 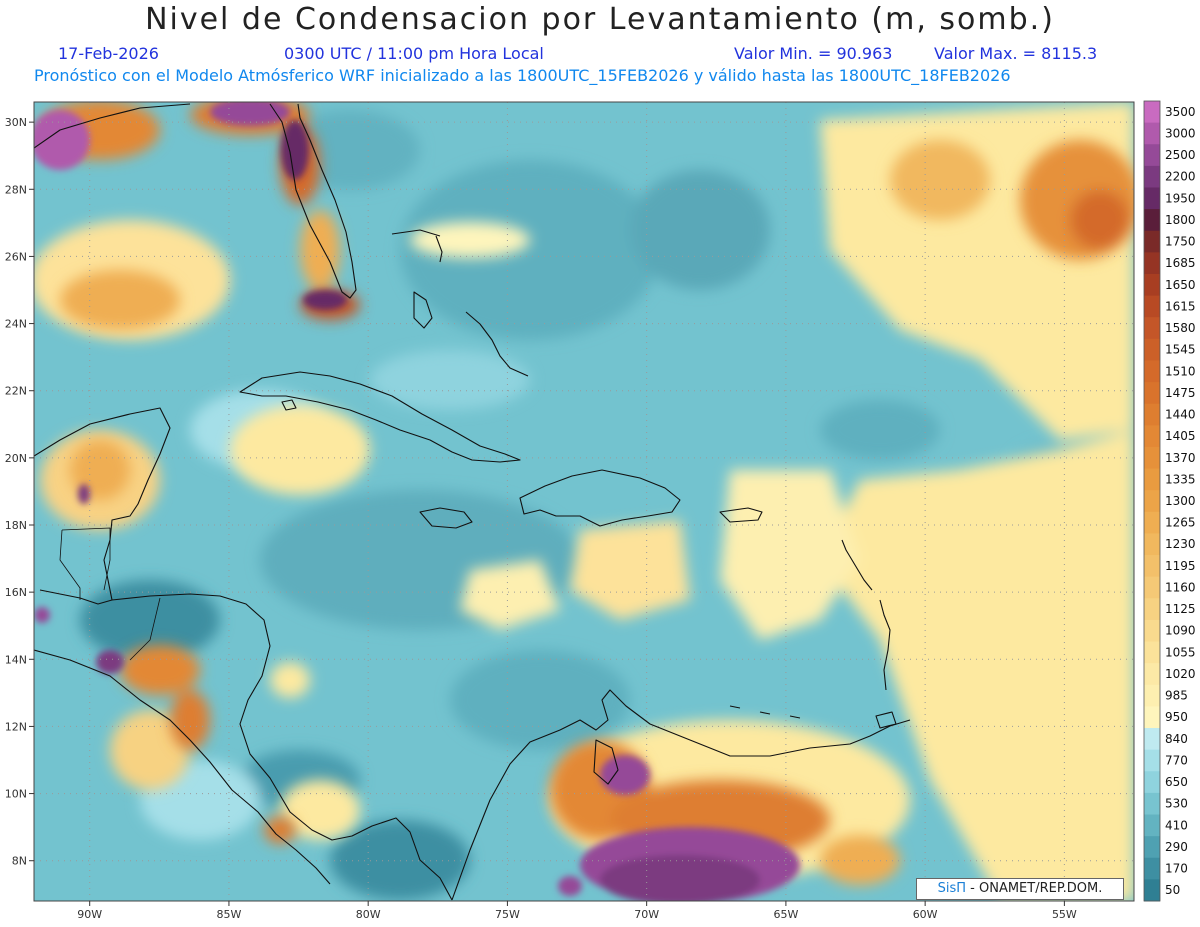 What do you see at coordinates (1180, 306) in the screenshot?
I see `colorbar-label: 1615` at bounding box center [1180, 306].